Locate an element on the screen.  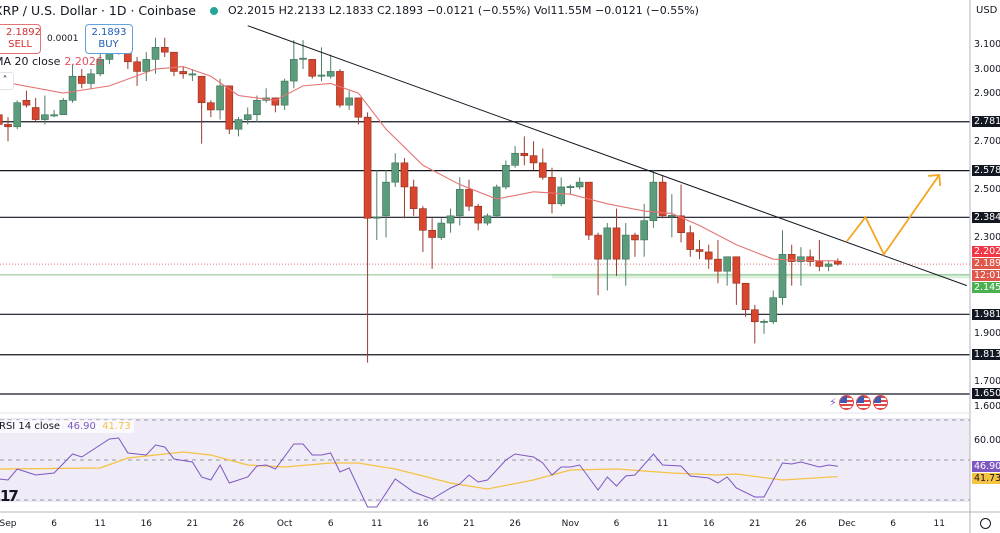
sell-label: SELL is located at coordinates (20, 44).